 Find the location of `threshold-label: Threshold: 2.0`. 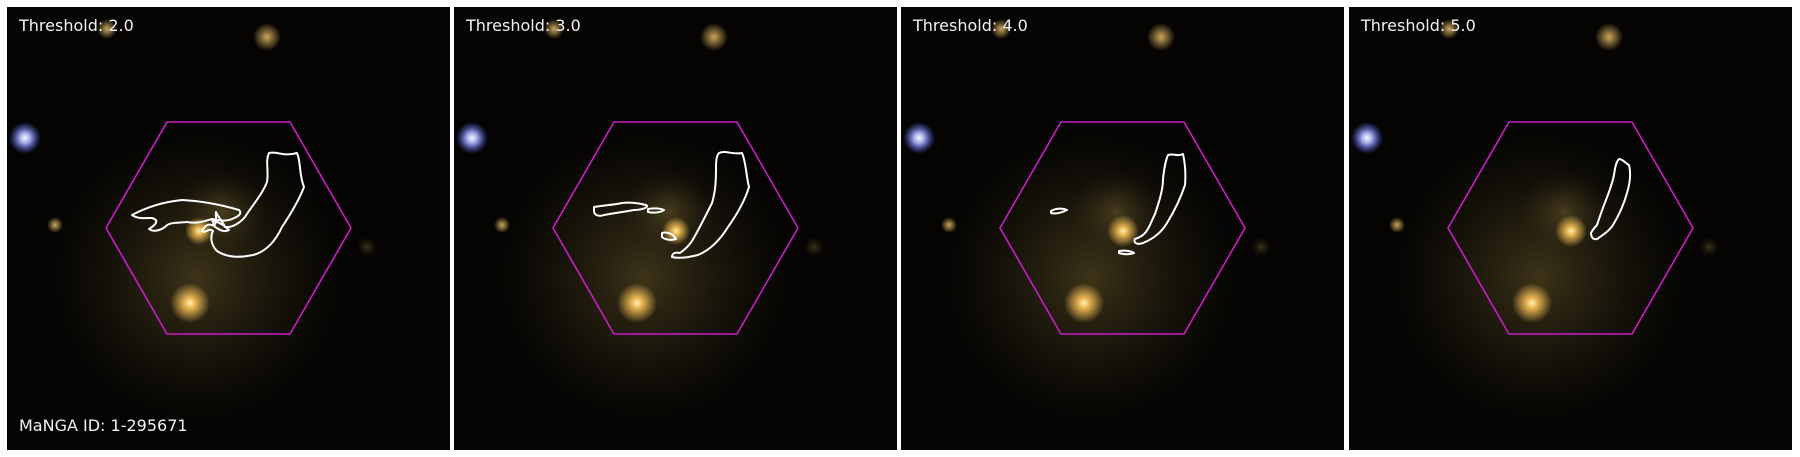

threshold-label: Threshold: 2.0 is located at coordinates (76, 25).